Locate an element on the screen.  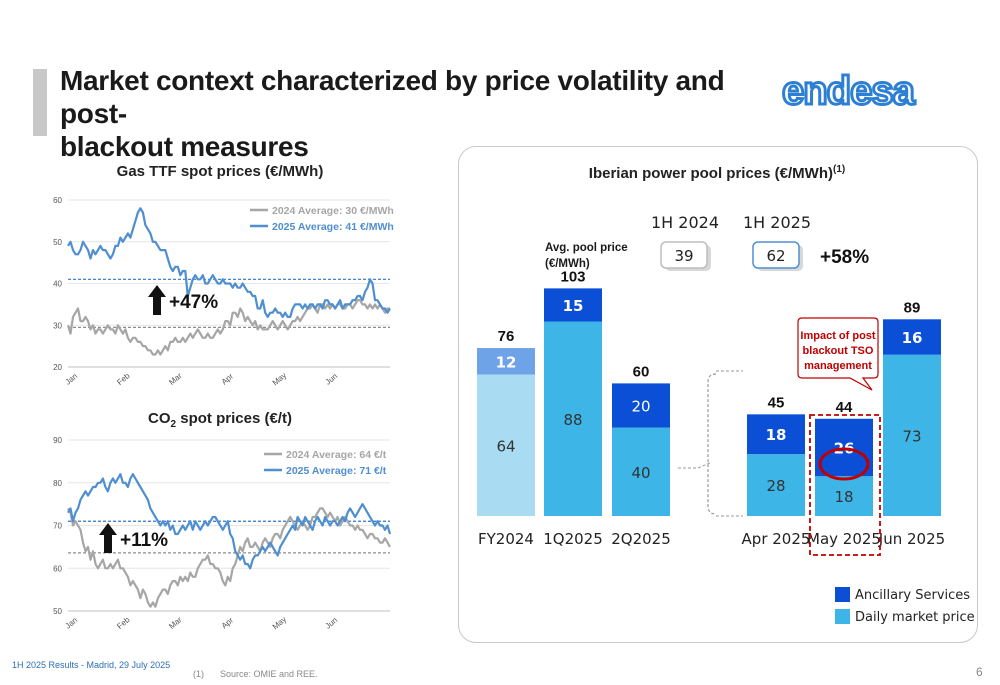
endesa-logo: endesa is located at coordinates (850, 91).